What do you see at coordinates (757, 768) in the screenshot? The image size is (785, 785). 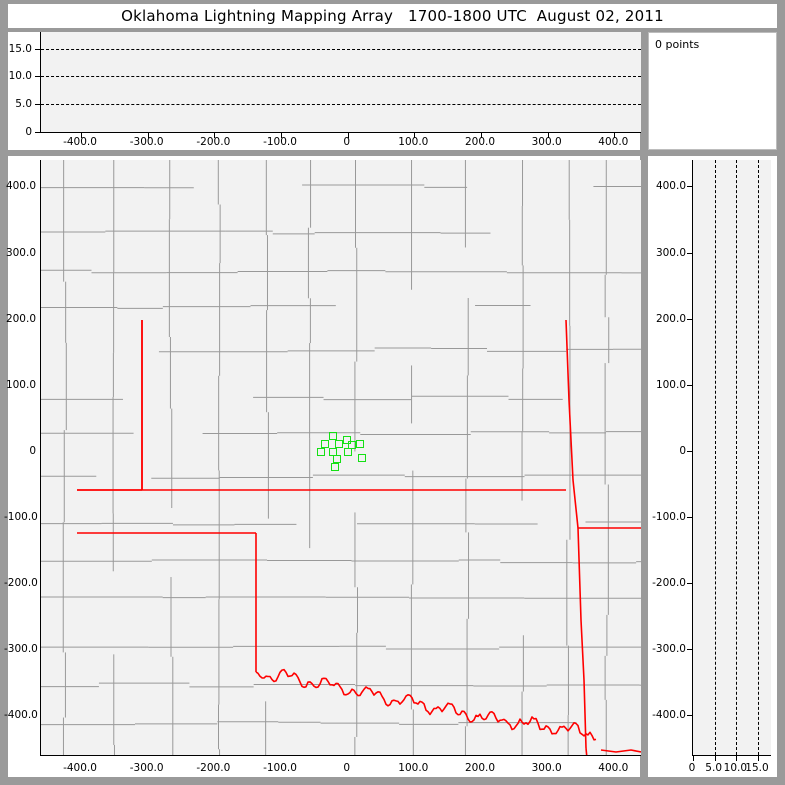 I see `x-axis-label: 15.0` at bounding box center [757, 768].